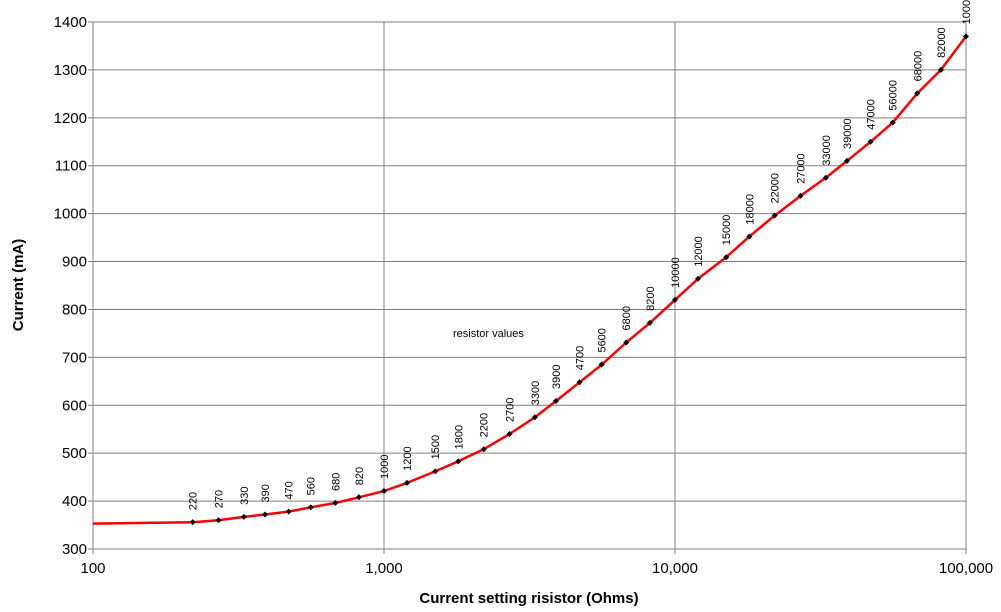 This screenshot has height=612, width=1001. What do you see at coordinates (776, 188) in the screenshot?
I see `point-label: 22000` at bounding box center [776, 188].